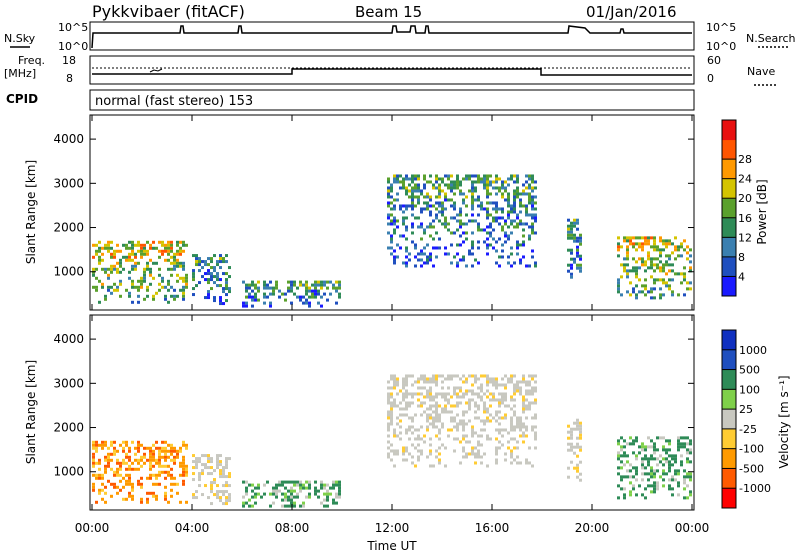  Describe the element at coordinates (592, 528) in the screenshot. I see `xtick-label: 20:00` at that location.